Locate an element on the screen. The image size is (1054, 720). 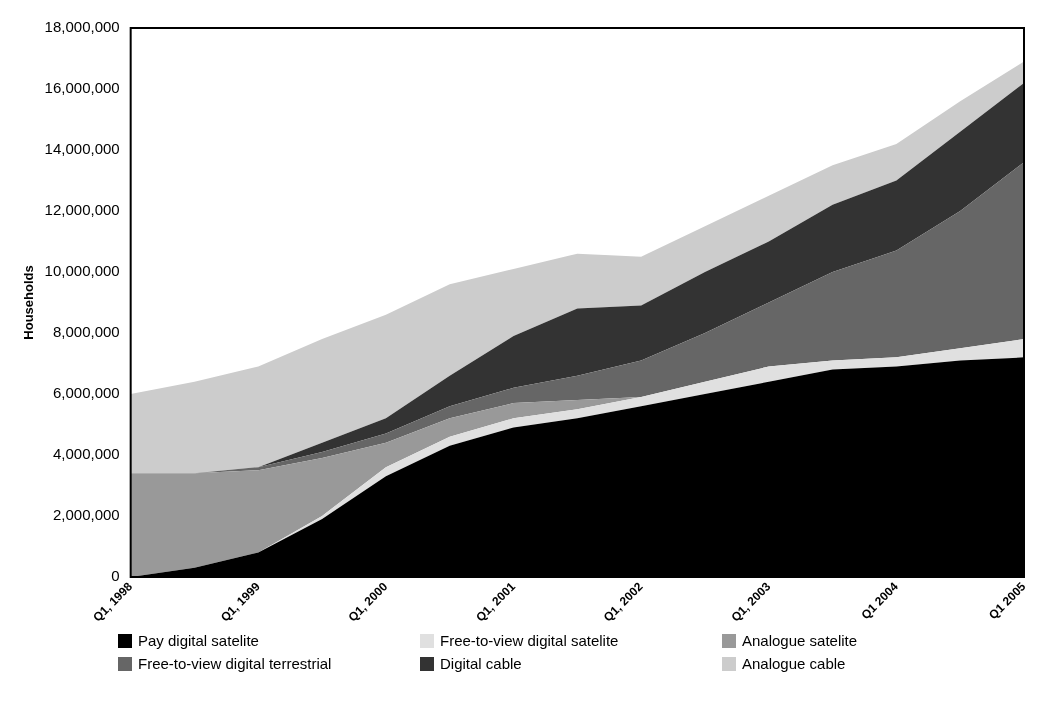
y-tick-label: 4,000,000 is located at coordinates (86, 454).